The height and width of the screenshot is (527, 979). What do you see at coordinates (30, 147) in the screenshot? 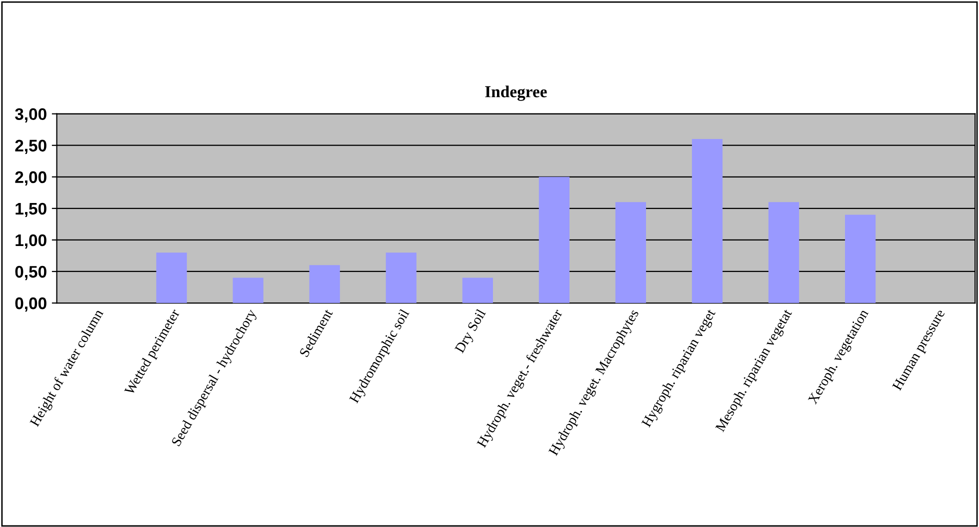
I see `y-tick-label: 2,50` at bounding box center [30, 147].